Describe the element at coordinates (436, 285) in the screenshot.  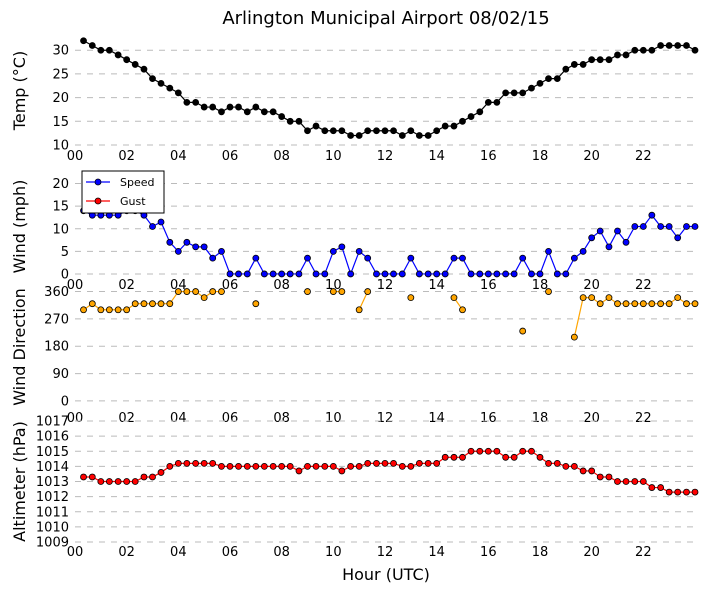
I see `wind-x-tick-label: 14` at that location.